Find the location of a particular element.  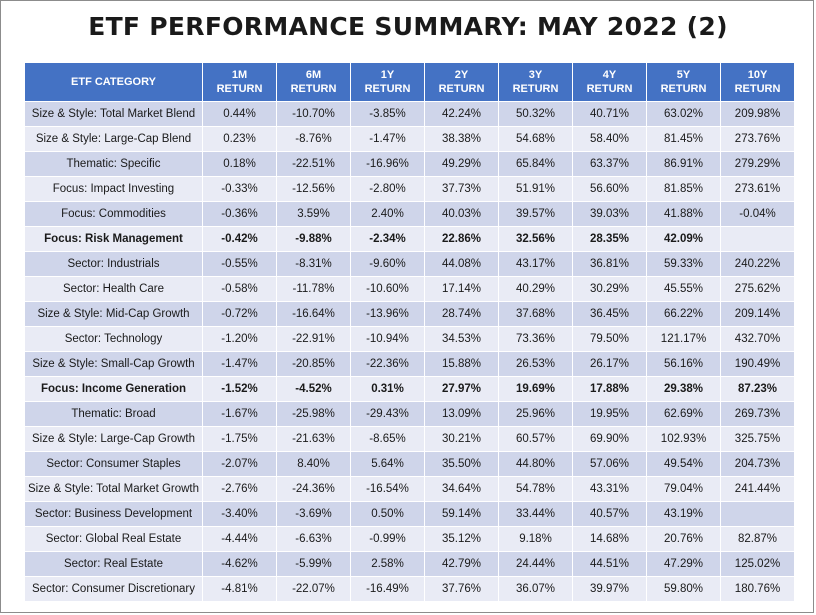

column-header-label: ETF CATEGORY is located at coordinates (113, 82).